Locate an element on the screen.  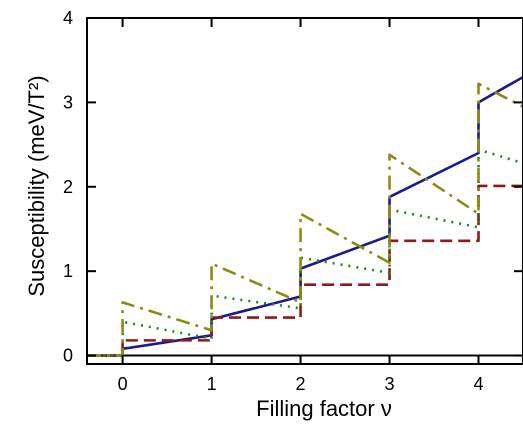
x-tick-label: 4 is located at coordinates (479, 384).